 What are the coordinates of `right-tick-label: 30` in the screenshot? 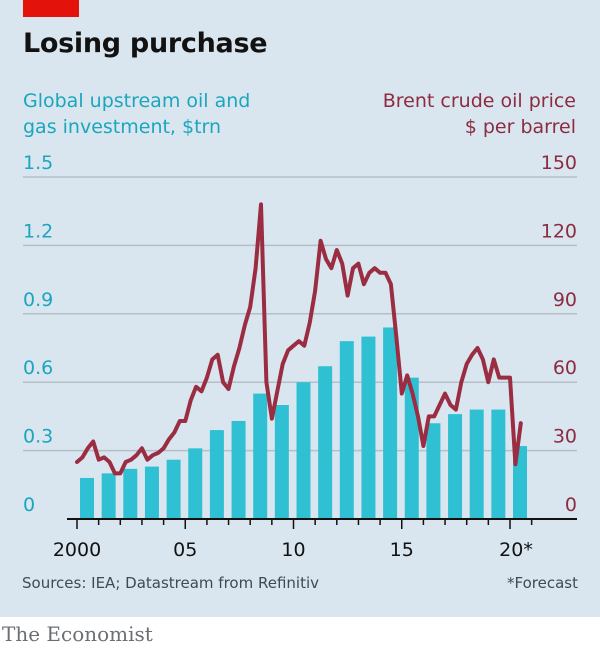 It's located at (565, 437).